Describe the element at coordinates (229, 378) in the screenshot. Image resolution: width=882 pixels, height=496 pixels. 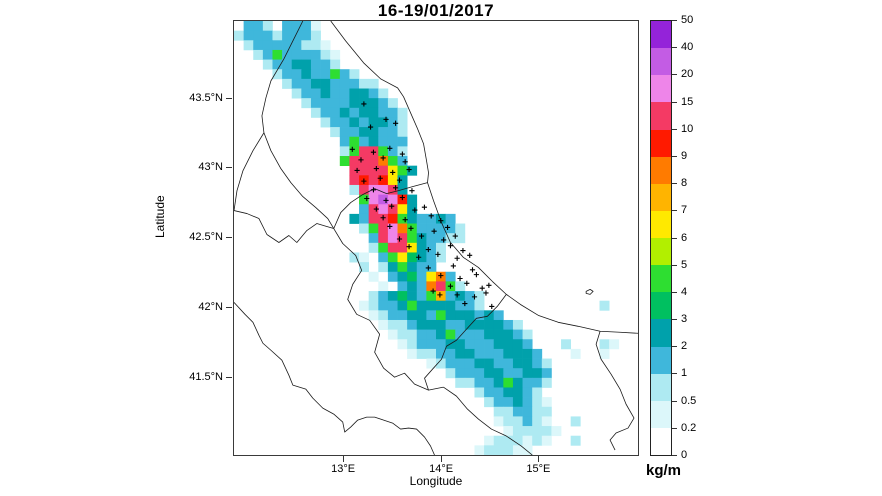
I see `y-tick-mark` at that location.